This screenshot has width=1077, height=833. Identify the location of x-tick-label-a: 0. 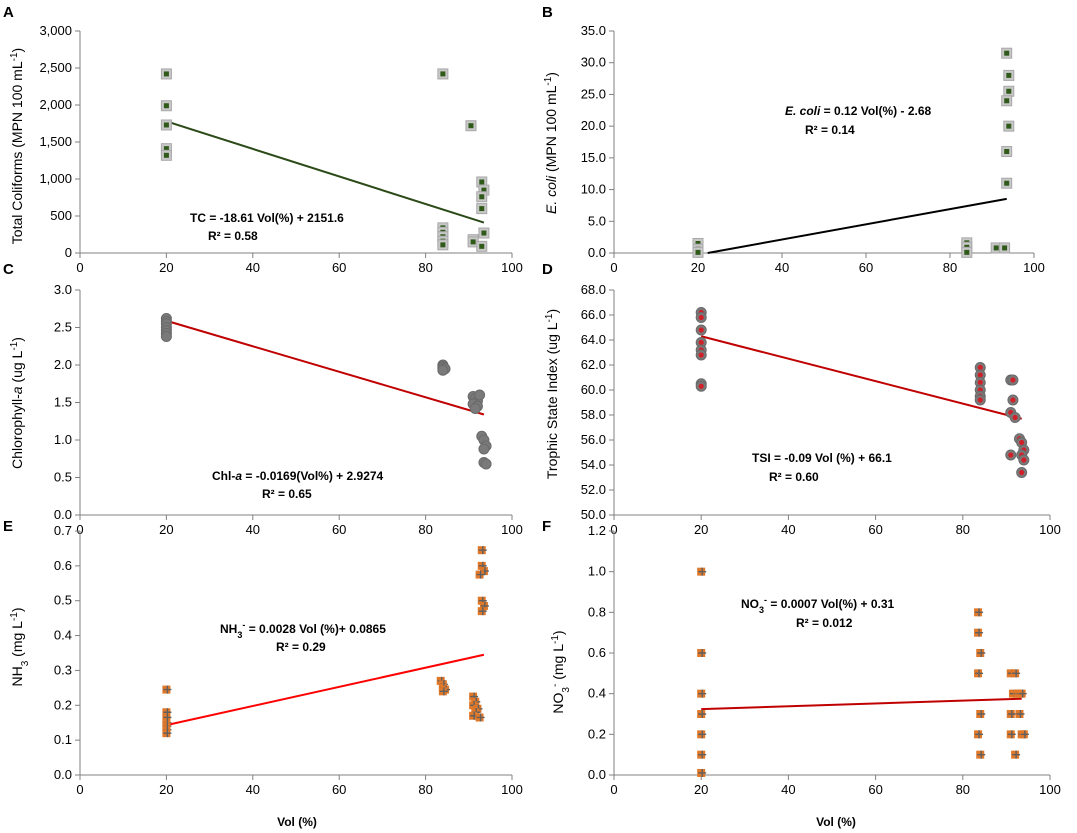
(79, 267).